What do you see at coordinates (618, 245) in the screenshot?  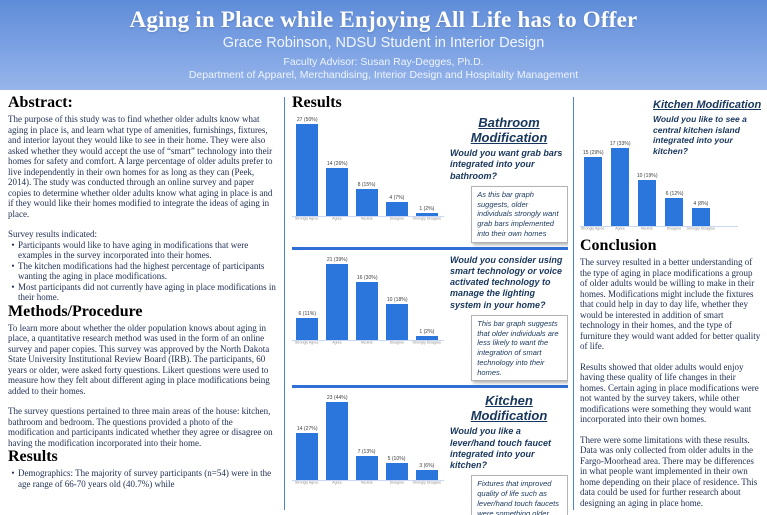 I see `conclusion-heading: Conclusion` at bounding box center [618, 245].